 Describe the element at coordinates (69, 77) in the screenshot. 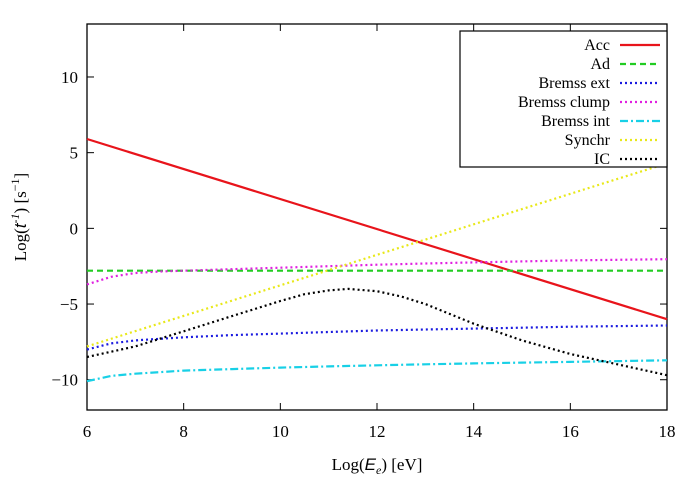

I see `y-tick-label: 10` at that location.